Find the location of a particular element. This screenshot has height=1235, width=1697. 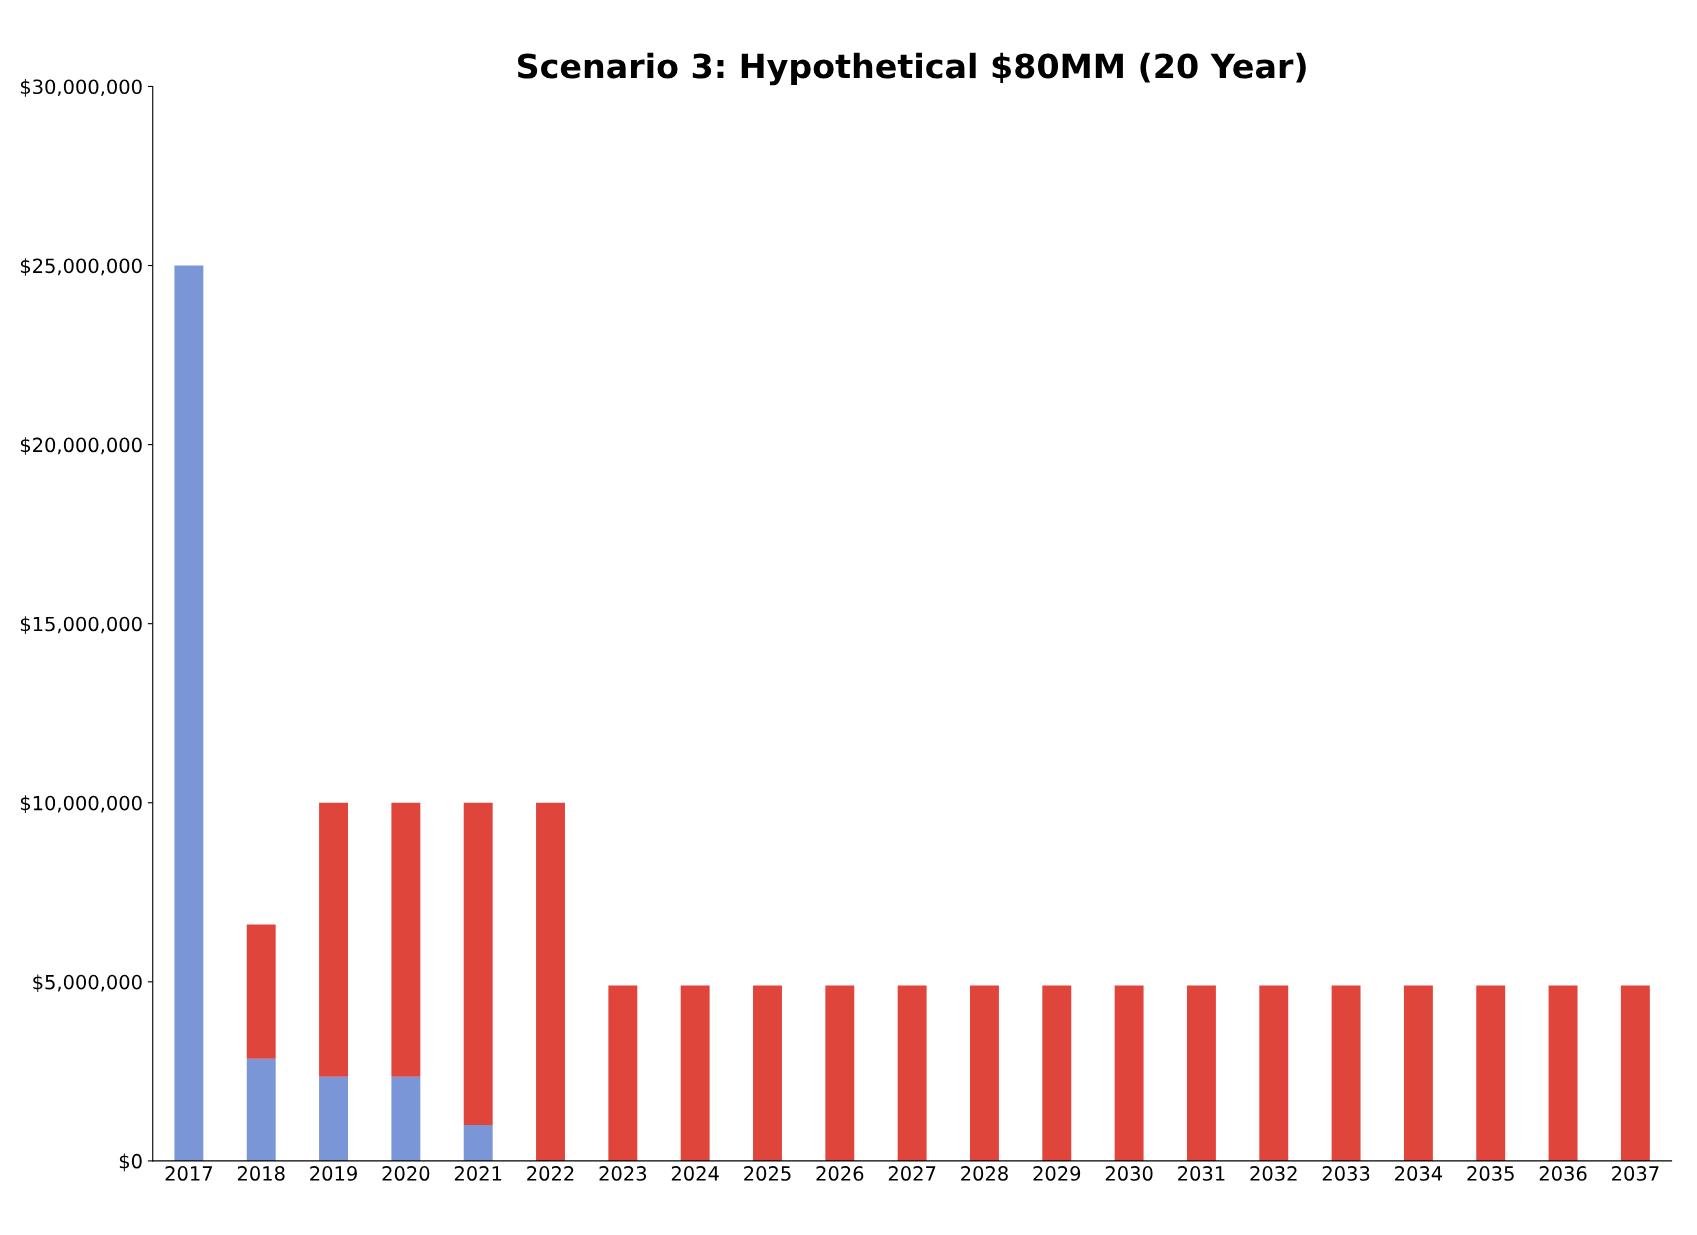

x-tick-label: 2020 is located at coordinates (406, 1173).